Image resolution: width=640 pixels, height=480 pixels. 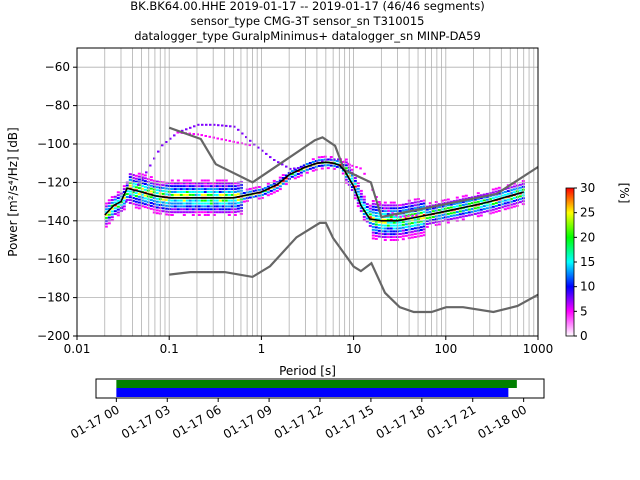 I want to click on low-noise-model-line, so click(x=354, y=267).